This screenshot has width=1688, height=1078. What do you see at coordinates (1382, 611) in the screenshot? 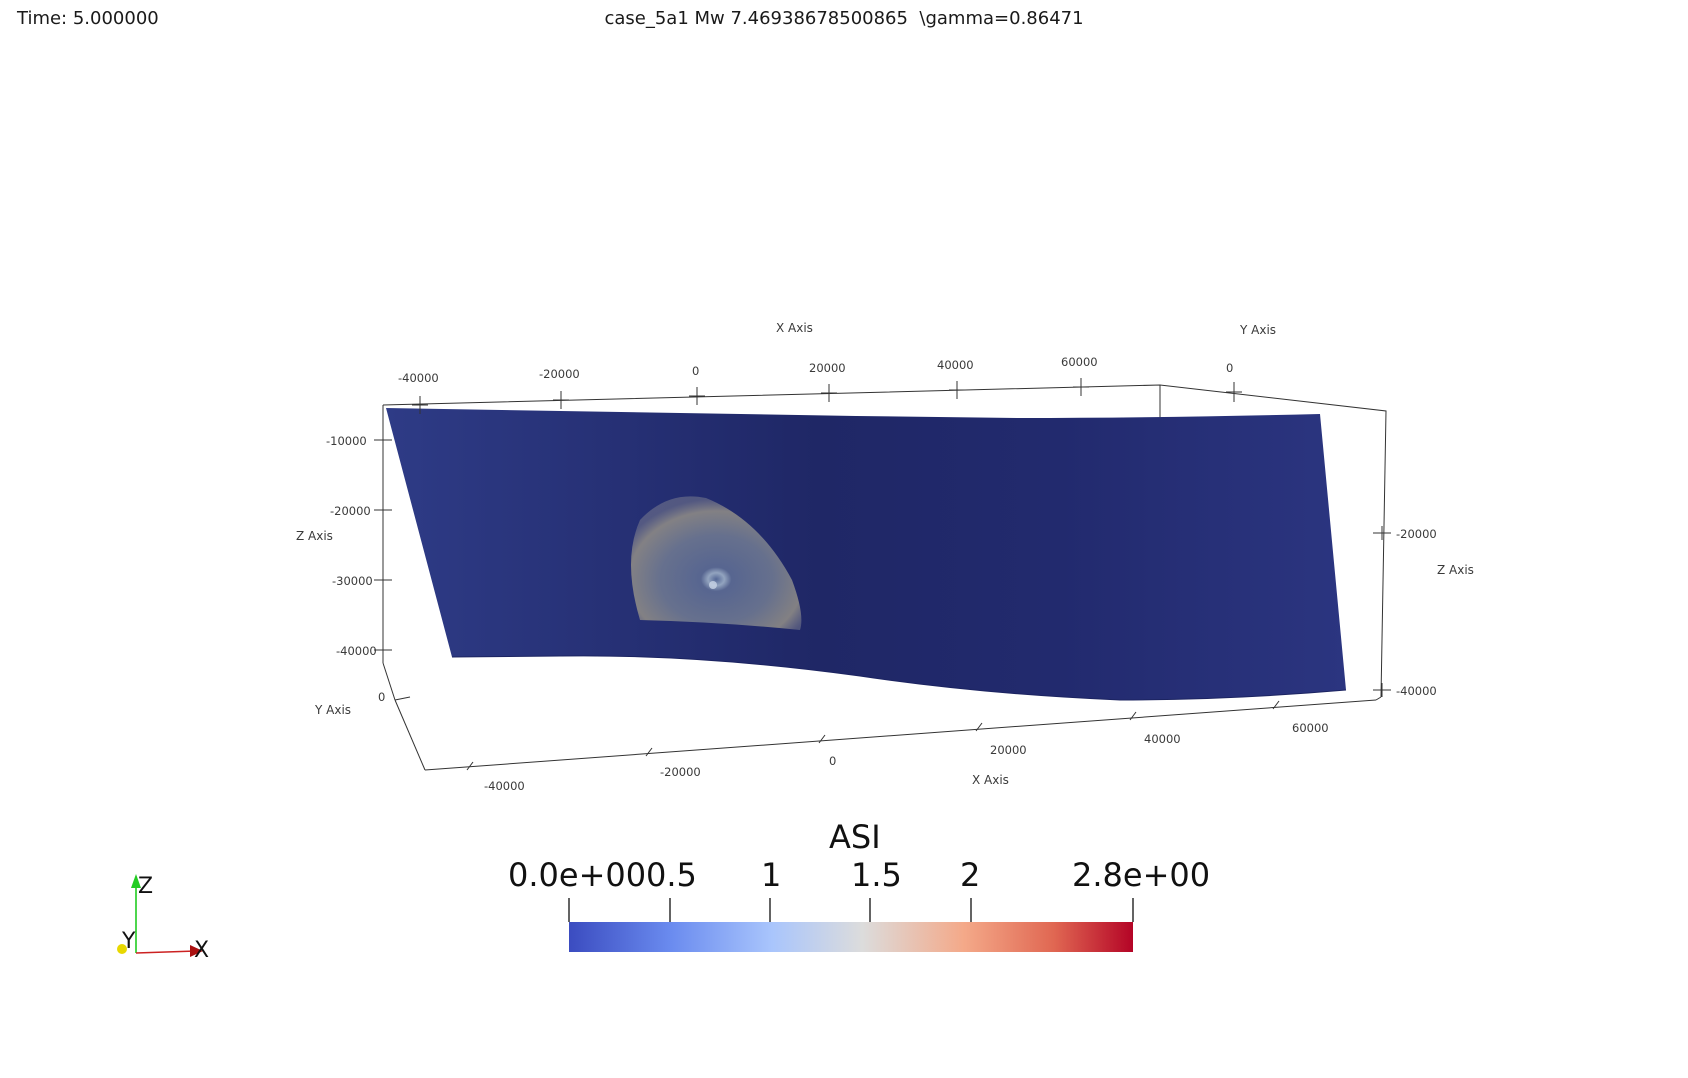
I see `right-z-tickmarks` at bounding box center [1382, 611].